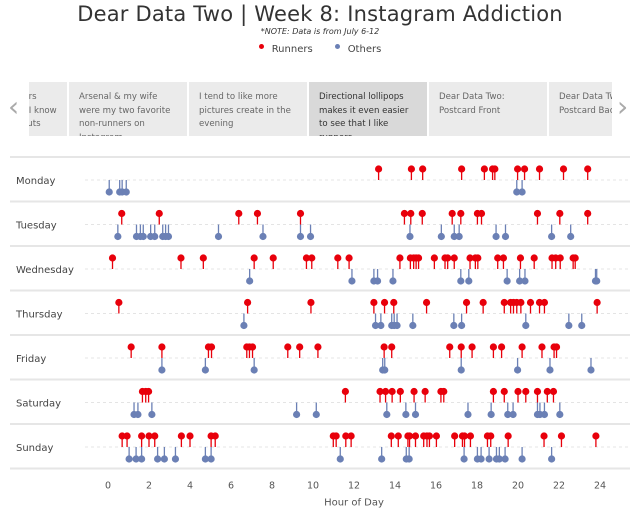 Image resolution: width=640 pixels, height=509 pixels. Describe the element at coordinates (313, 486) in the screenshot. I see `x-tick-label: 10` at that location.